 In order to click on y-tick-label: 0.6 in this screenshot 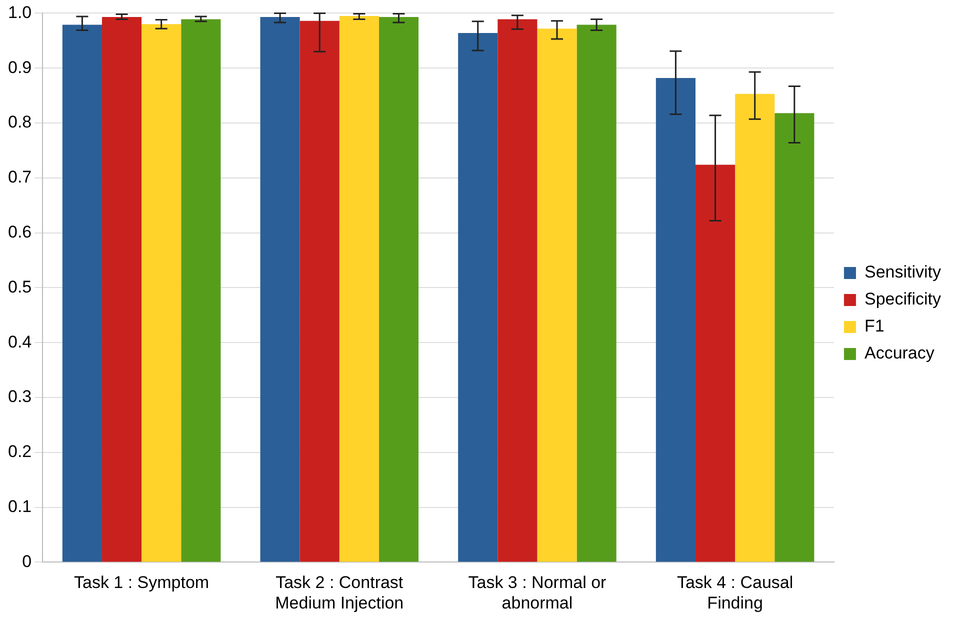, I will do `click(20, 232)`.